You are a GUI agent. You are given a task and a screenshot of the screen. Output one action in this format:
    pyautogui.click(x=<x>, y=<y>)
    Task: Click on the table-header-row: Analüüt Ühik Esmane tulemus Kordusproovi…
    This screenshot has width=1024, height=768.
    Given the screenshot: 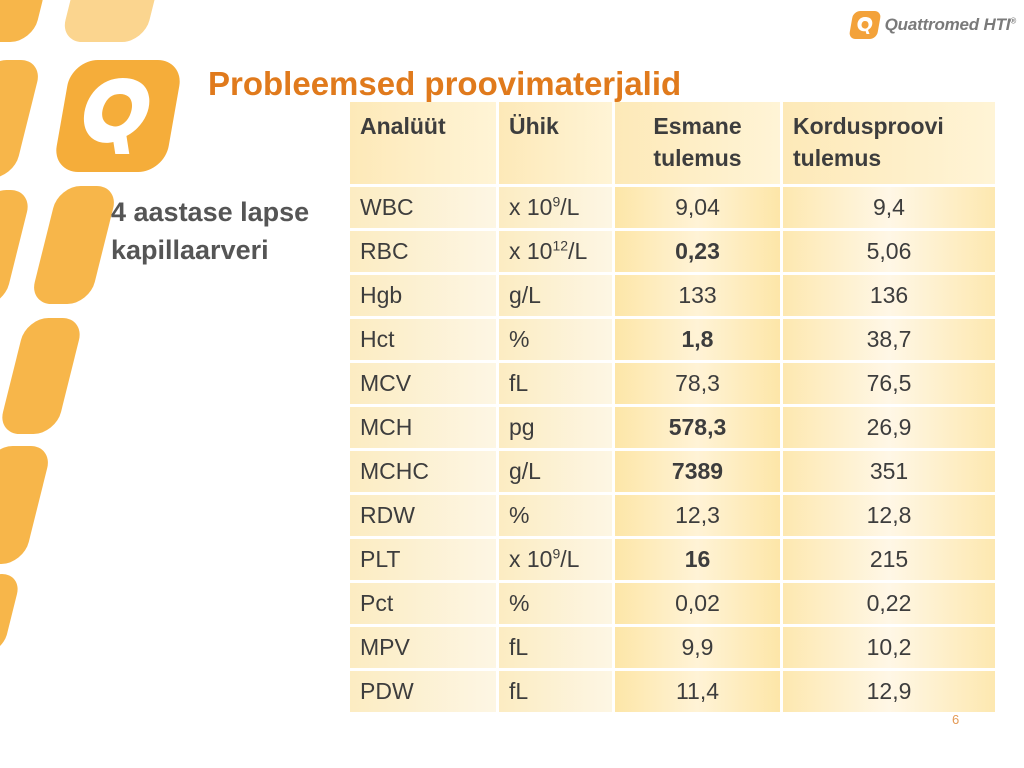 What is the action you would take?
    pyautogui.click(x=672, y=143)
    